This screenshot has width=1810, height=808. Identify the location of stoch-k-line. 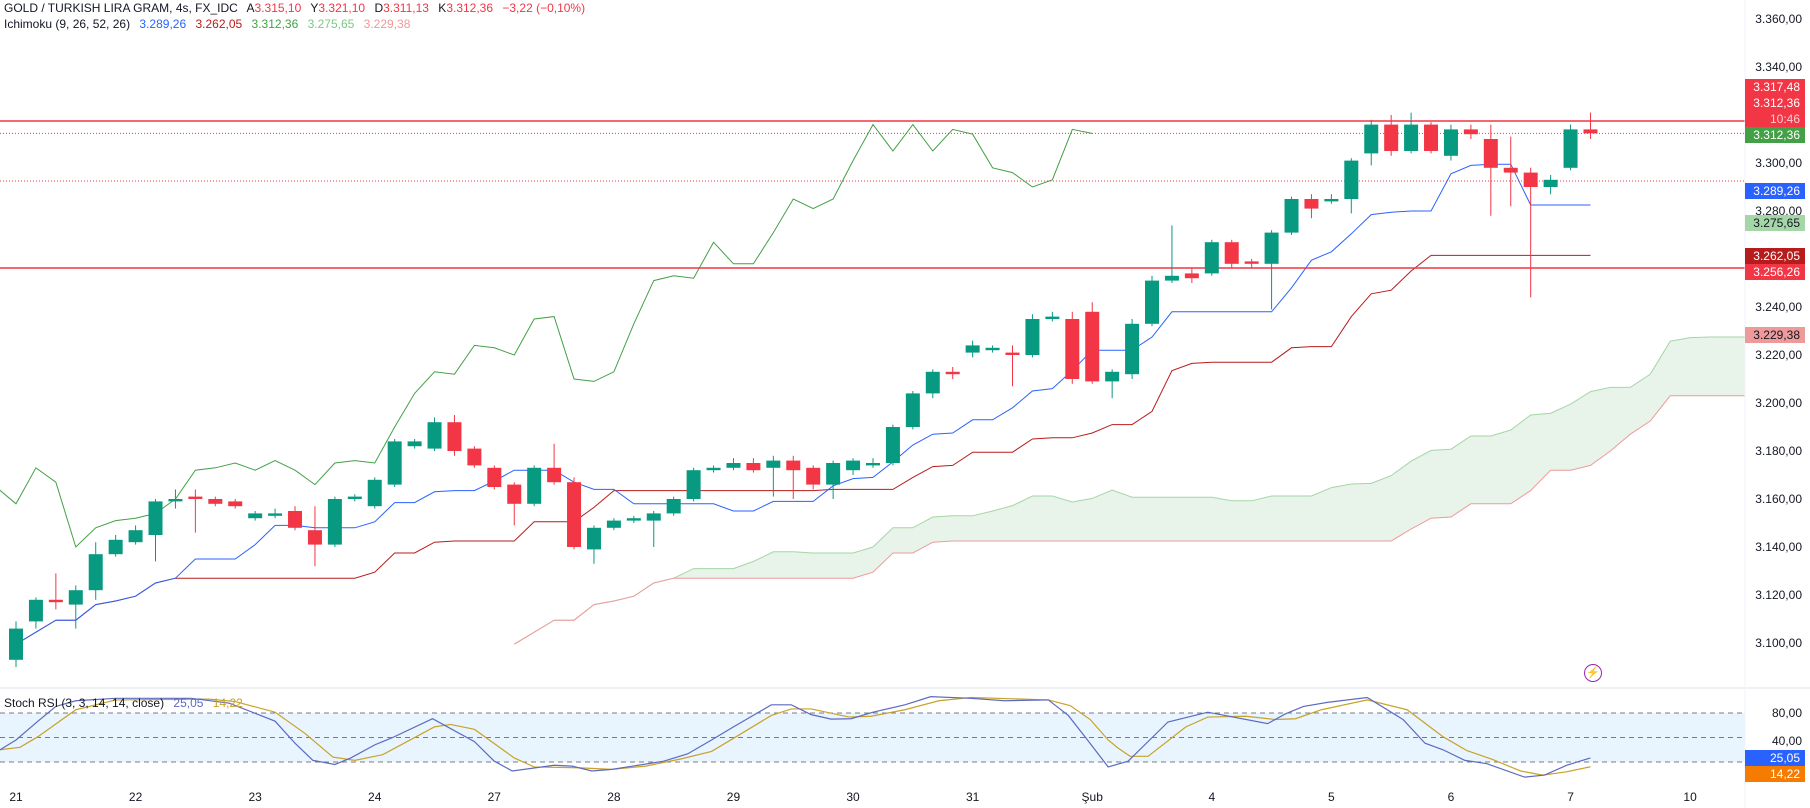
(795, 737).